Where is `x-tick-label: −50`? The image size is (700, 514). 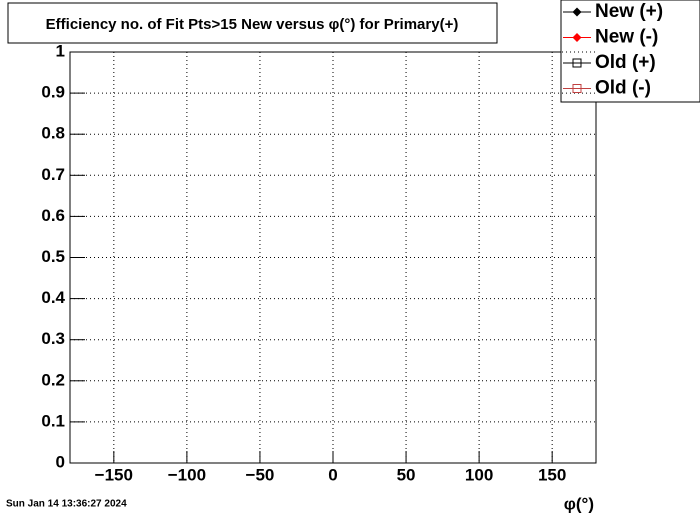 x-tick-label: −50 is located at coordinates (260, 474).